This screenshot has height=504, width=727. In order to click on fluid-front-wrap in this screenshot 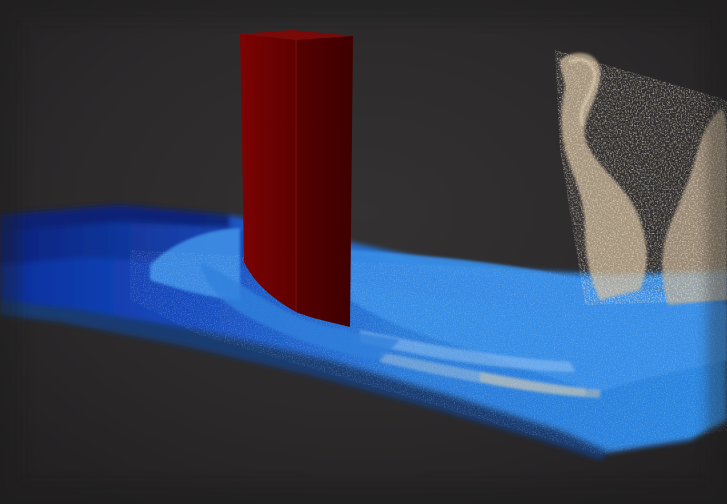, I will do `click(300, 311)`.